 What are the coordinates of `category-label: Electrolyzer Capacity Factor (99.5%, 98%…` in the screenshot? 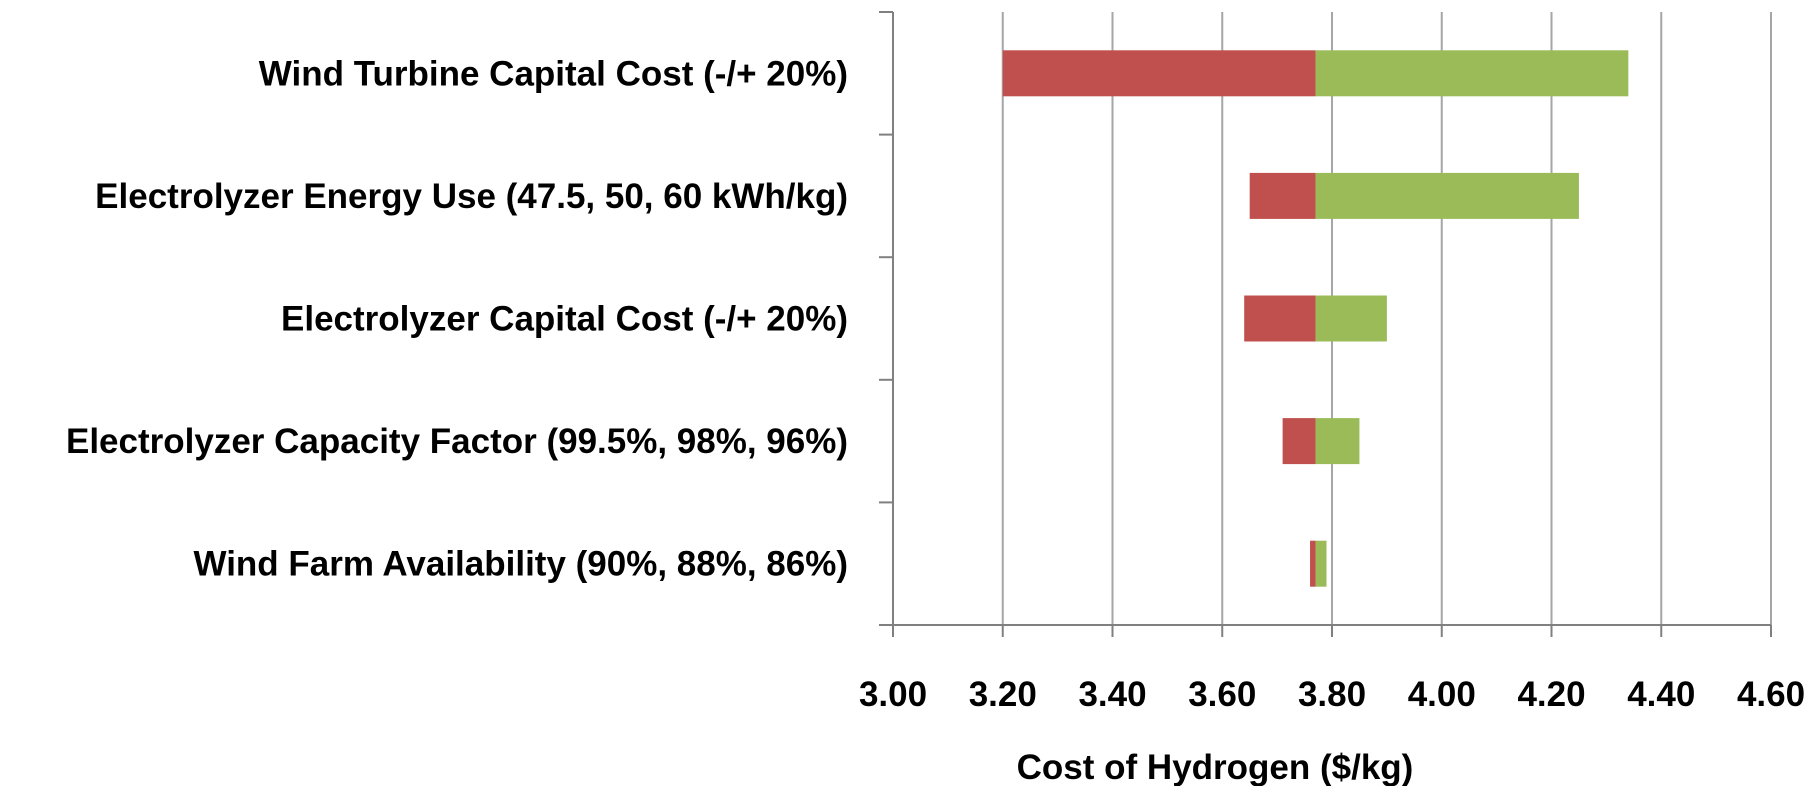 It's located at (457, 441).